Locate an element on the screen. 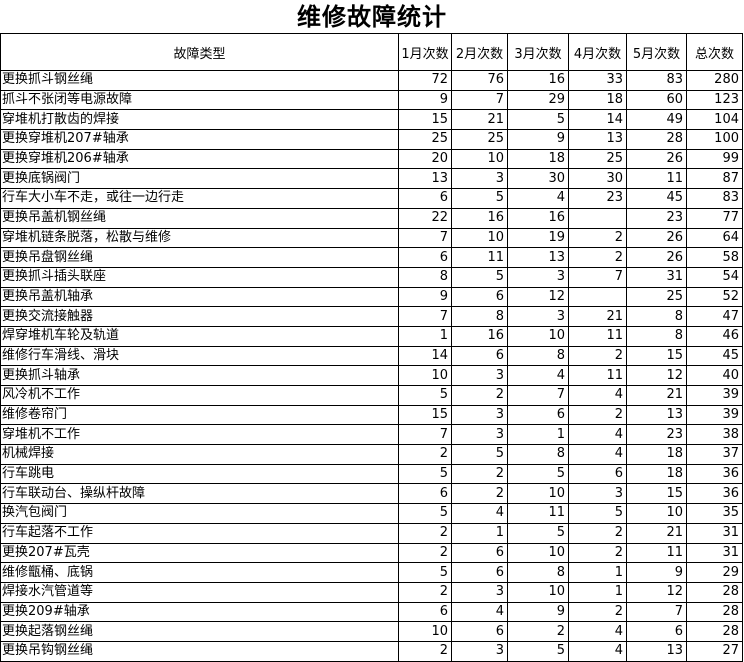  fault-type-cell: 更换底锅阀门 is located at coordinates (199, 179).